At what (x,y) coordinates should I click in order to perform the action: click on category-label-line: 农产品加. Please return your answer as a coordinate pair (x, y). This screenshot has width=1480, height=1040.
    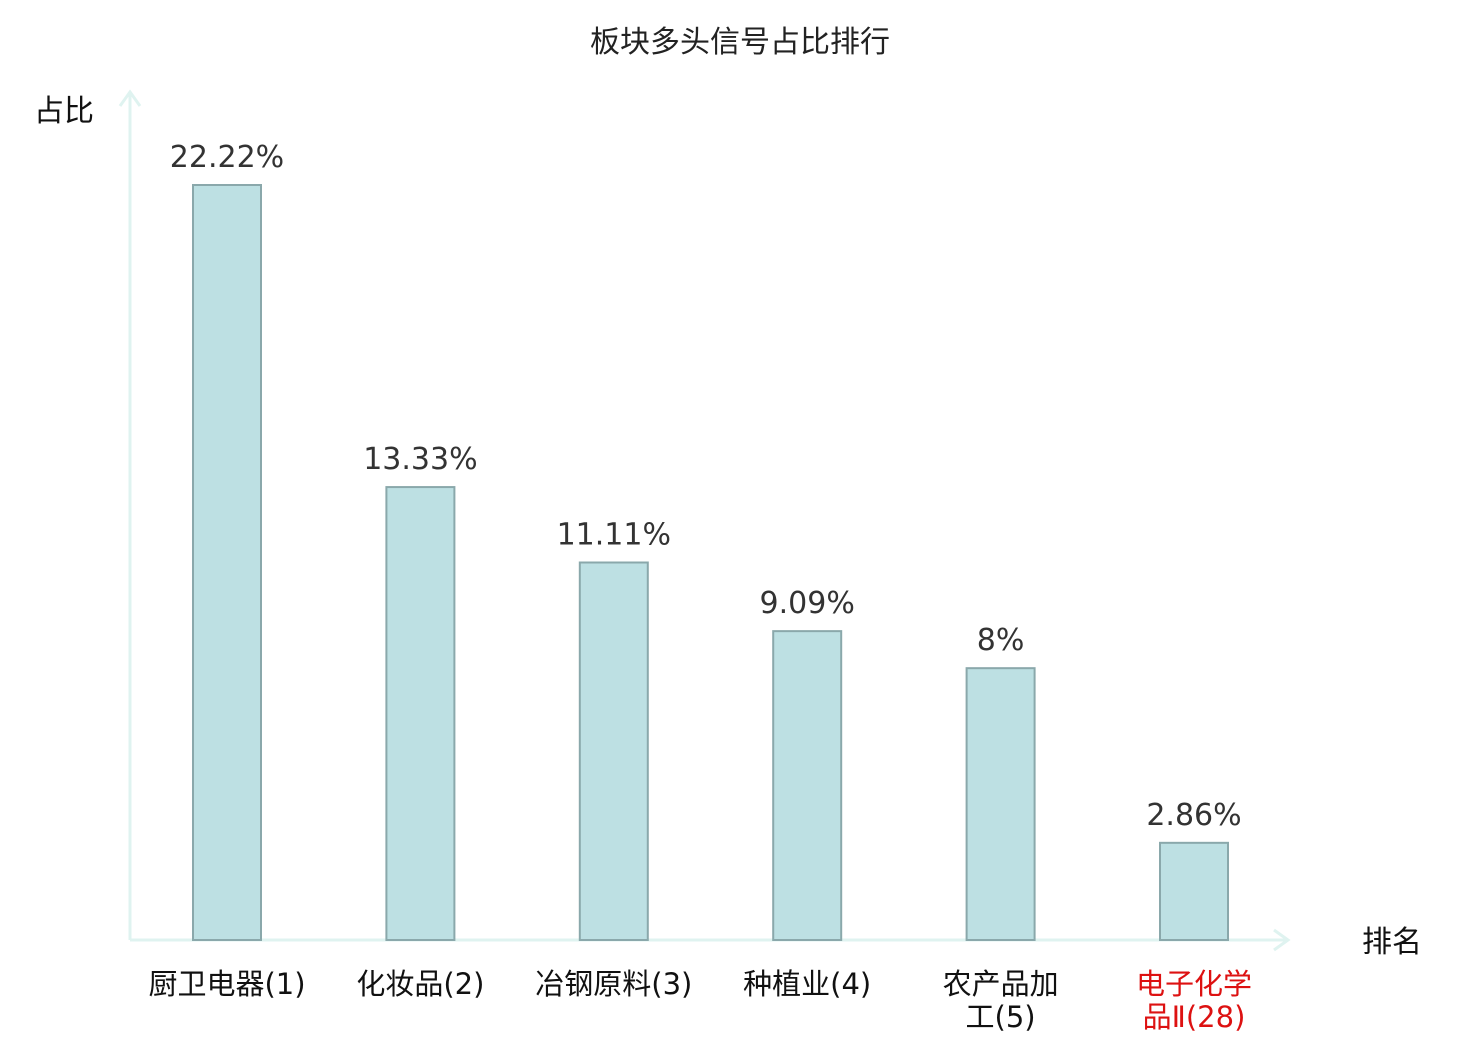
    Looking at the image, I should click on (1001, 984).